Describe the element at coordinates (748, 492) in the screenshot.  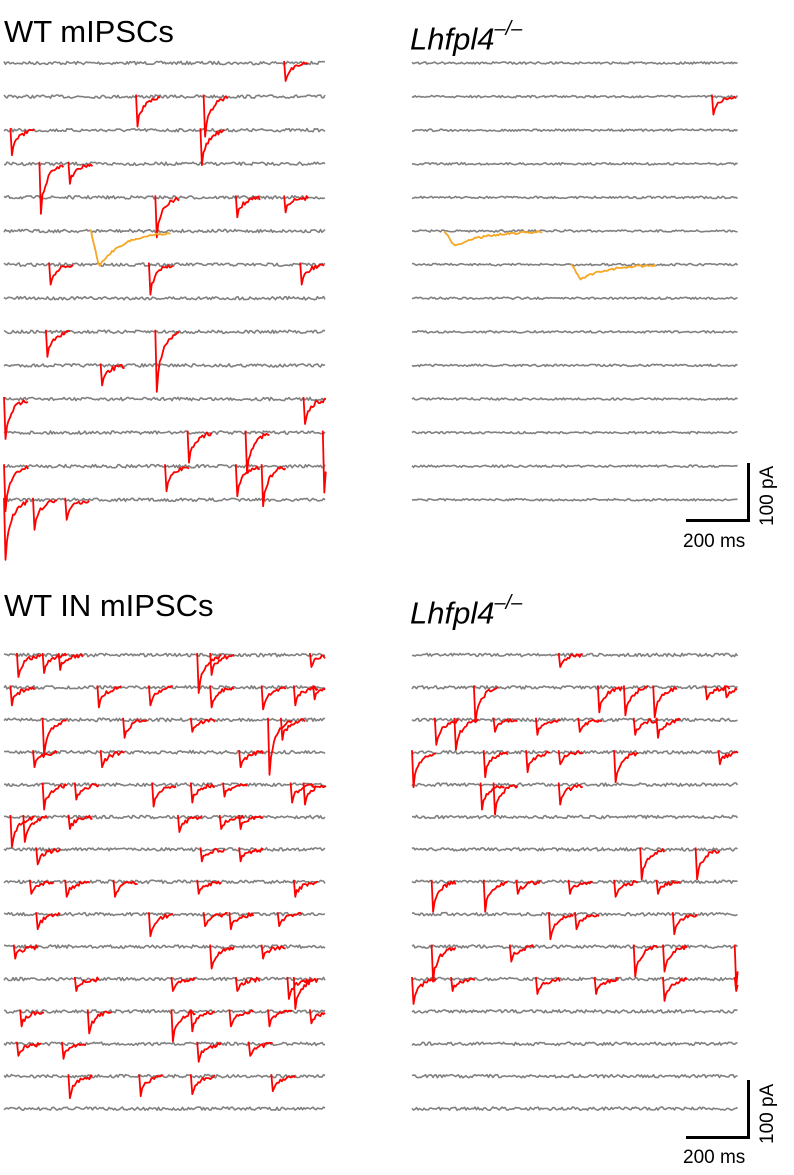
I see `scalebar-amp-bar` at that location.